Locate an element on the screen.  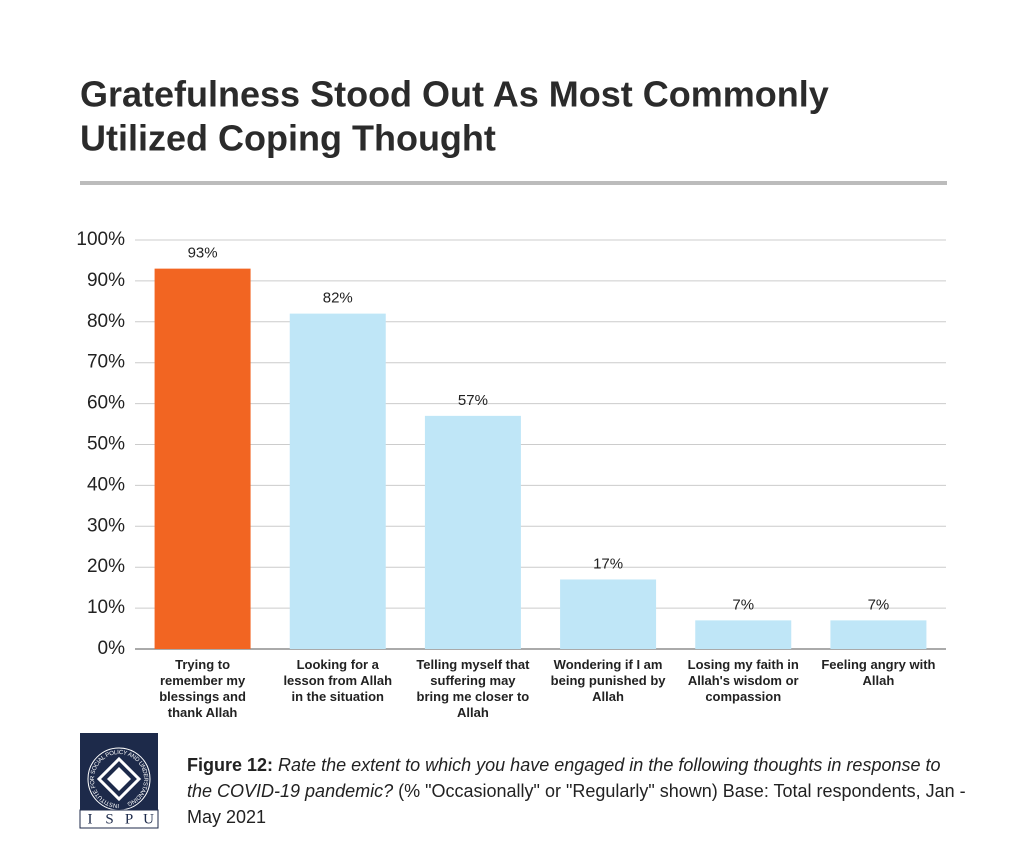
value-label: 82% is located at coordinates (338, 298).